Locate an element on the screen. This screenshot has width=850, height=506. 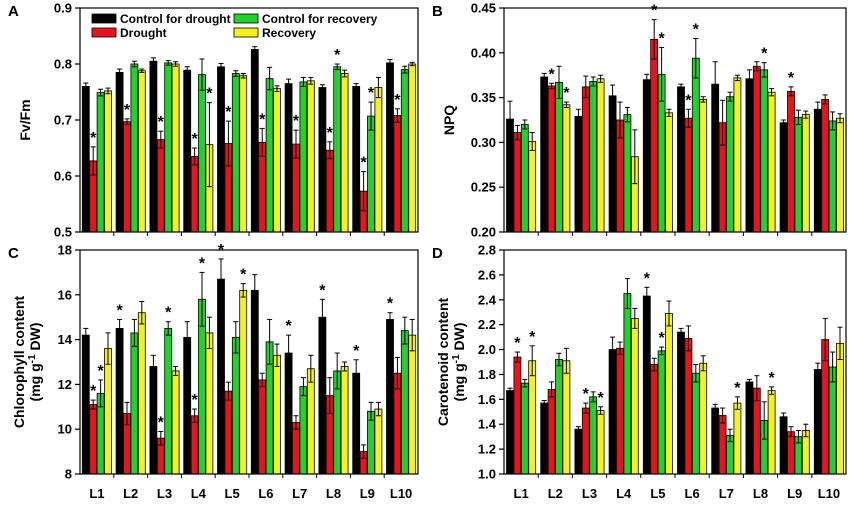
significance-star-c-l1-drought: * is located at coordinates (93, 391).